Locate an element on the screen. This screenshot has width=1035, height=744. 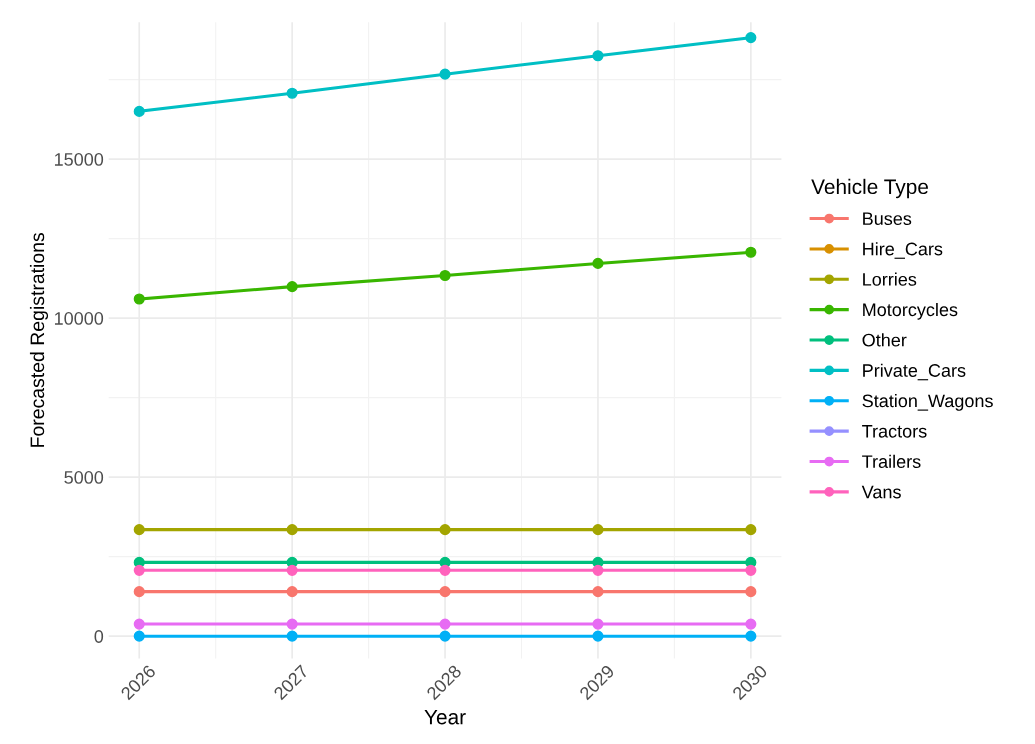
legend-label: Station_Wagons is located at coordinates (927, 402).